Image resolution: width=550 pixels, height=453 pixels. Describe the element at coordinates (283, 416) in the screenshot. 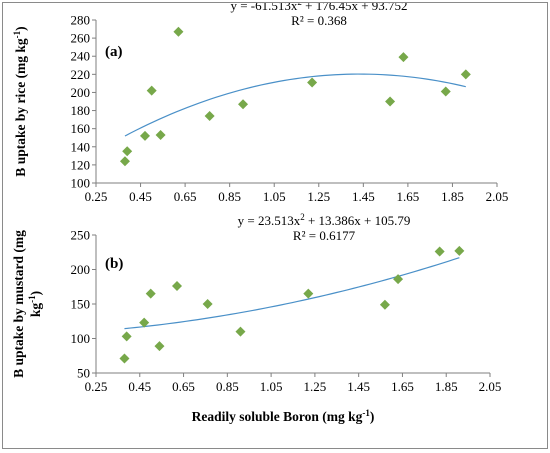

I see `x-axis-label: Readily soluble Boron (mg kg-1)` at that location.